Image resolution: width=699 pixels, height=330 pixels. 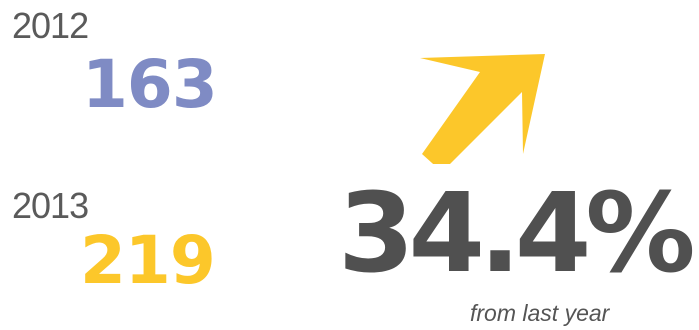 I want to click on up-right-arrow-icon, so click(x=482, y=109).